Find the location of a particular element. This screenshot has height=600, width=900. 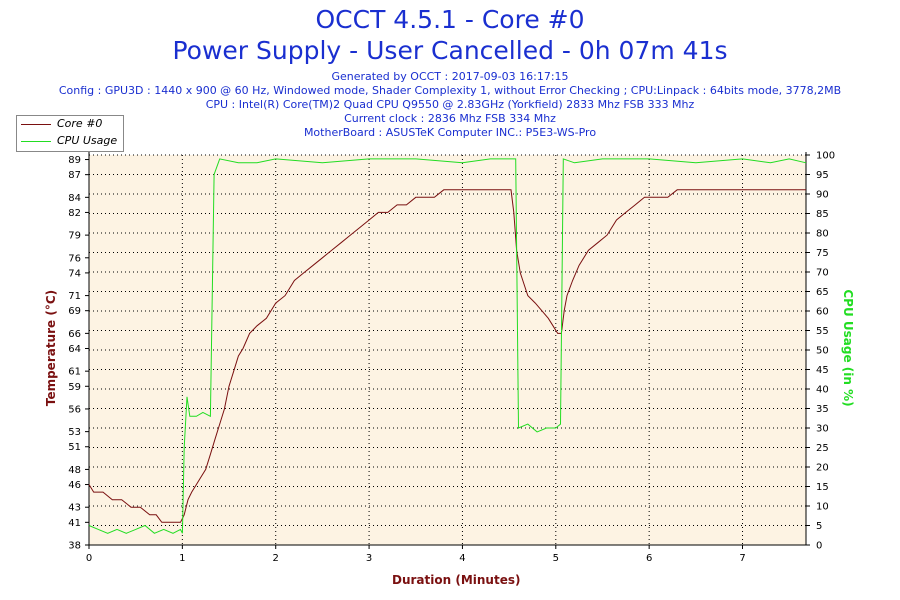

y-left-tick-label: 56 is located at coordinates (74, 409).